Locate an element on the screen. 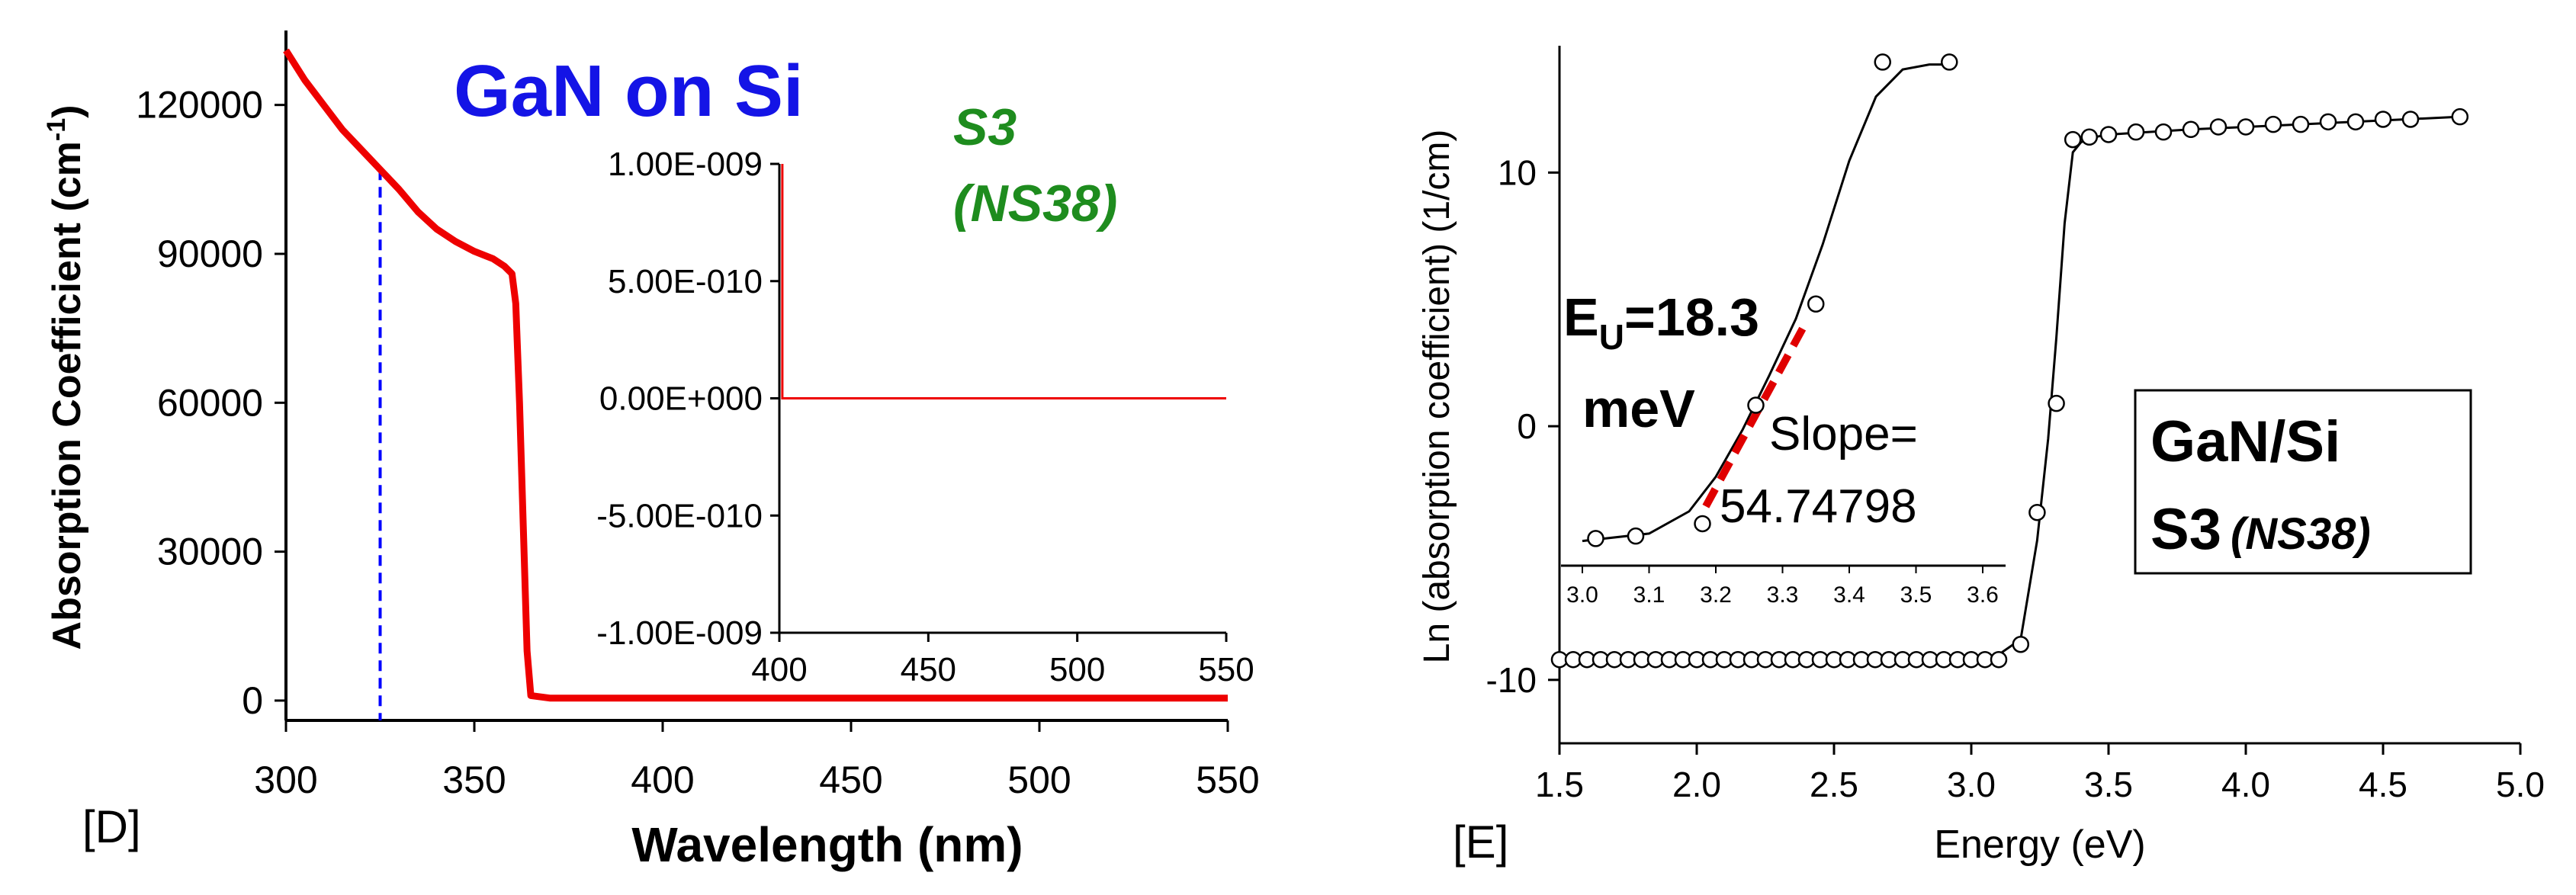 This screenshot has height=895, width=2576. d-x-tick-label: 400 is located at coordinates (662, 780).